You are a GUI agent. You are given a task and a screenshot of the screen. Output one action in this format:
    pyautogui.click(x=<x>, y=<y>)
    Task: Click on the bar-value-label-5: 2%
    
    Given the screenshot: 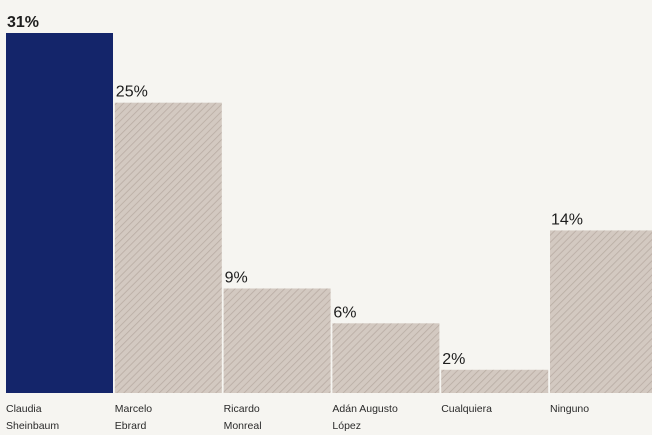 What is the action you would take?
    pyautogui.click(x=453, y=359)
    